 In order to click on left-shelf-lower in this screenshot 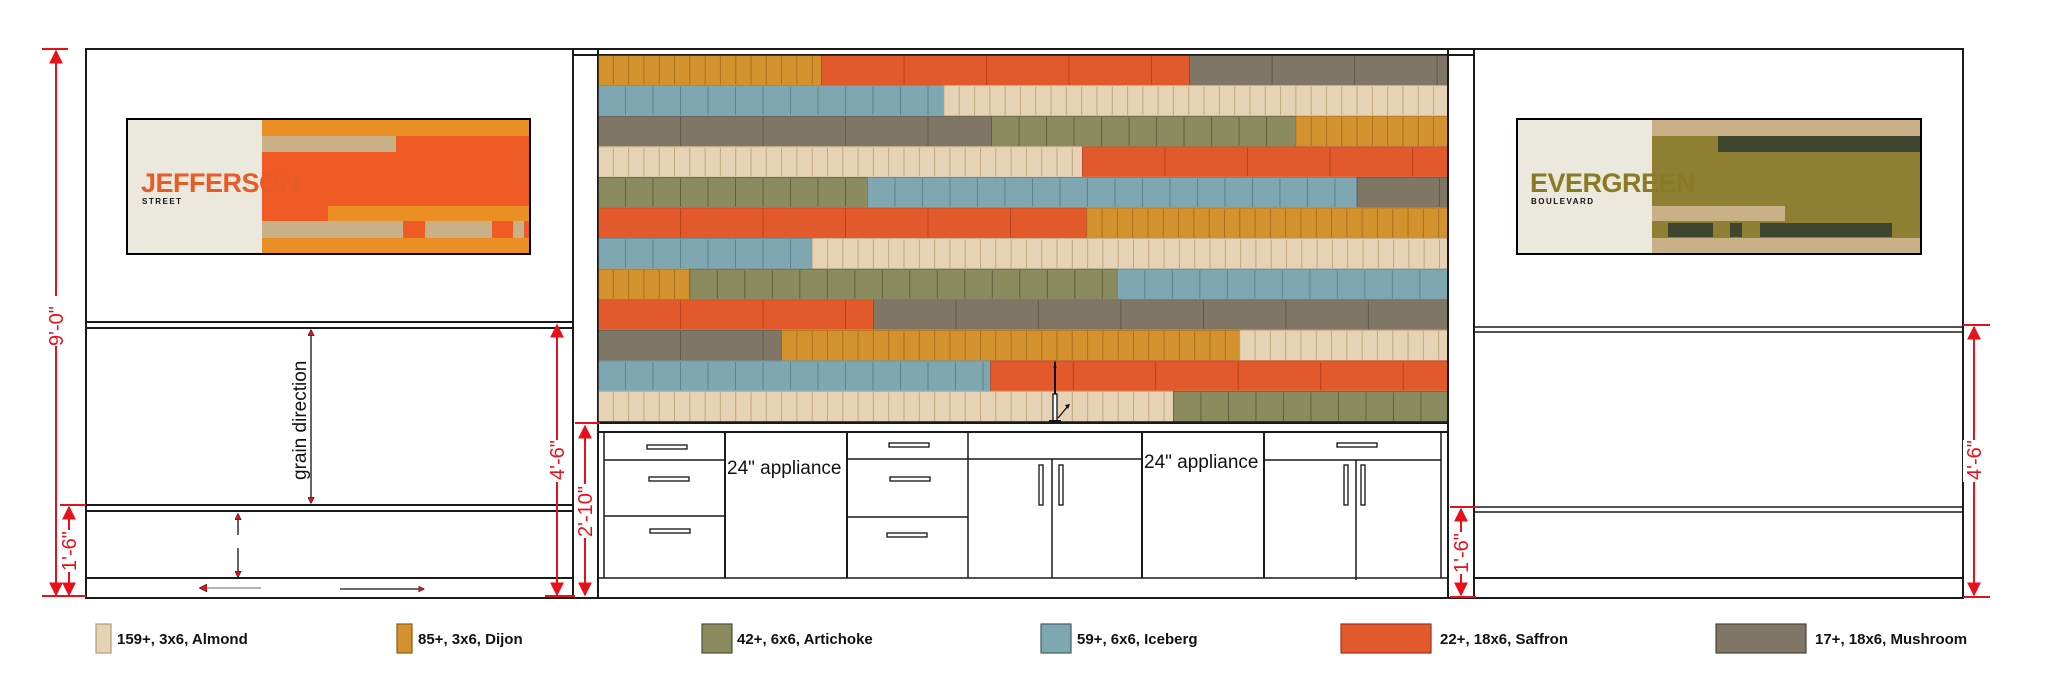, I will do `click(329, 508)`.